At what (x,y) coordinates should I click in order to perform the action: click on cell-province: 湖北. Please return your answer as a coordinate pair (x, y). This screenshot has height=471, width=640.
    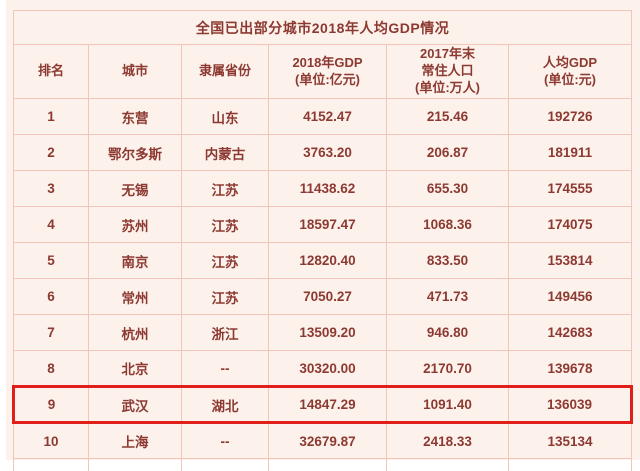
    Looking at the image, I should click on (225, 404).